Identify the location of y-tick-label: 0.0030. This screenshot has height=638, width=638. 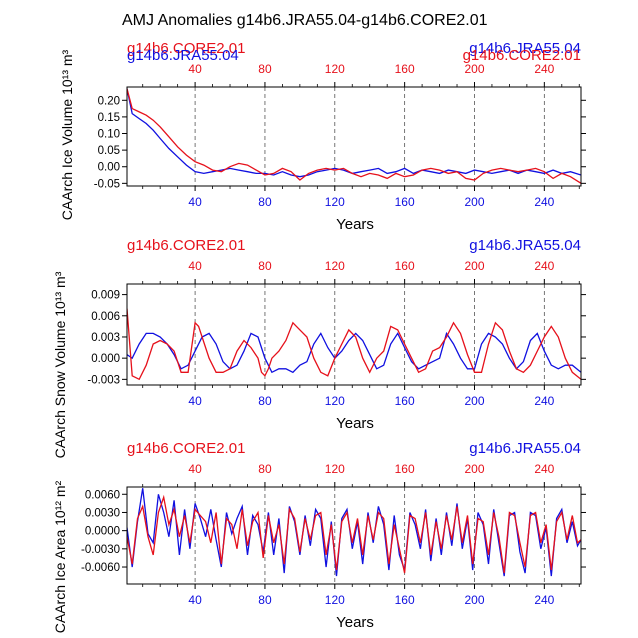
(102, 513).